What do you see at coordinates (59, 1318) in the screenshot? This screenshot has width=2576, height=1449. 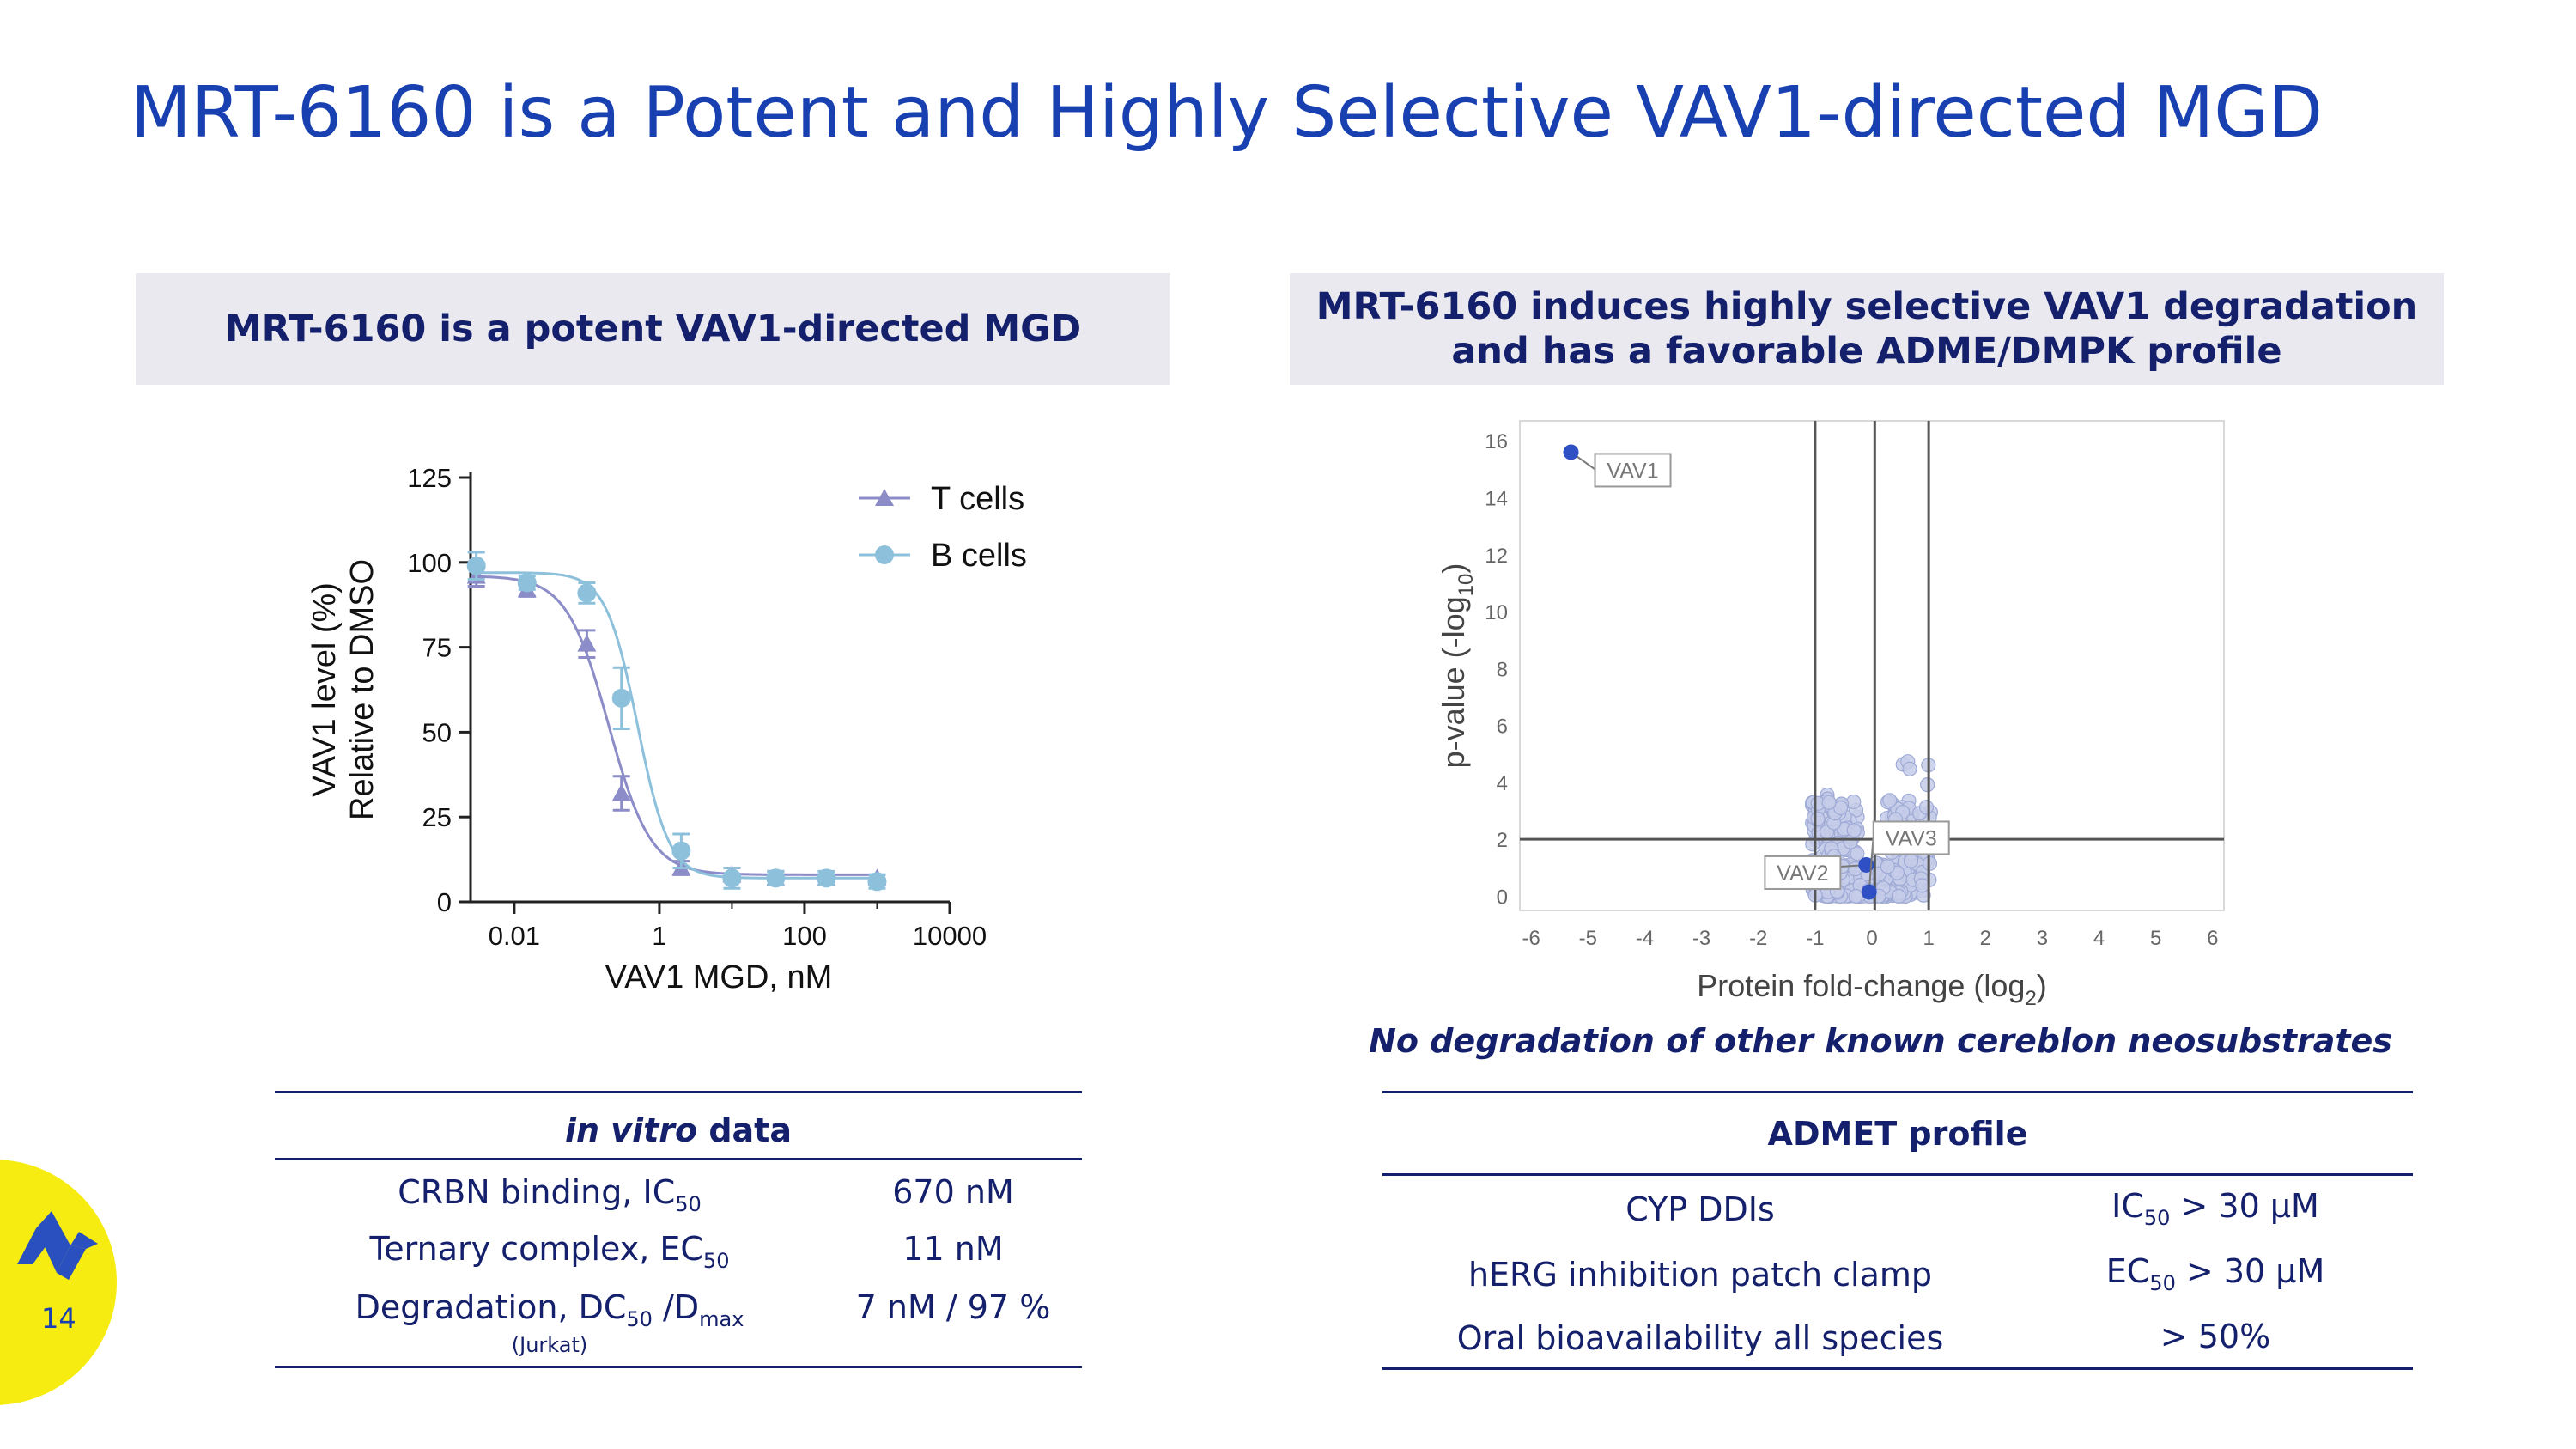 I see `page-number: 14` at bounding box center [59, 1318].